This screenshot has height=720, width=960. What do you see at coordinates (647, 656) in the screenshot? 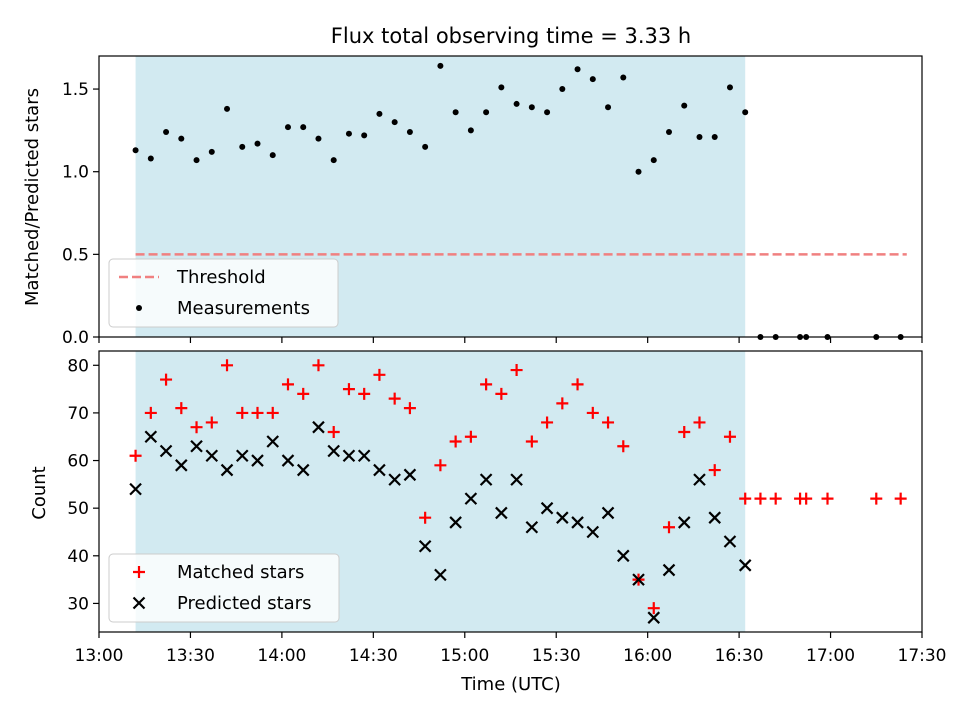
I see `x-tick-label: 16:00` at bounding box center [647, 656].